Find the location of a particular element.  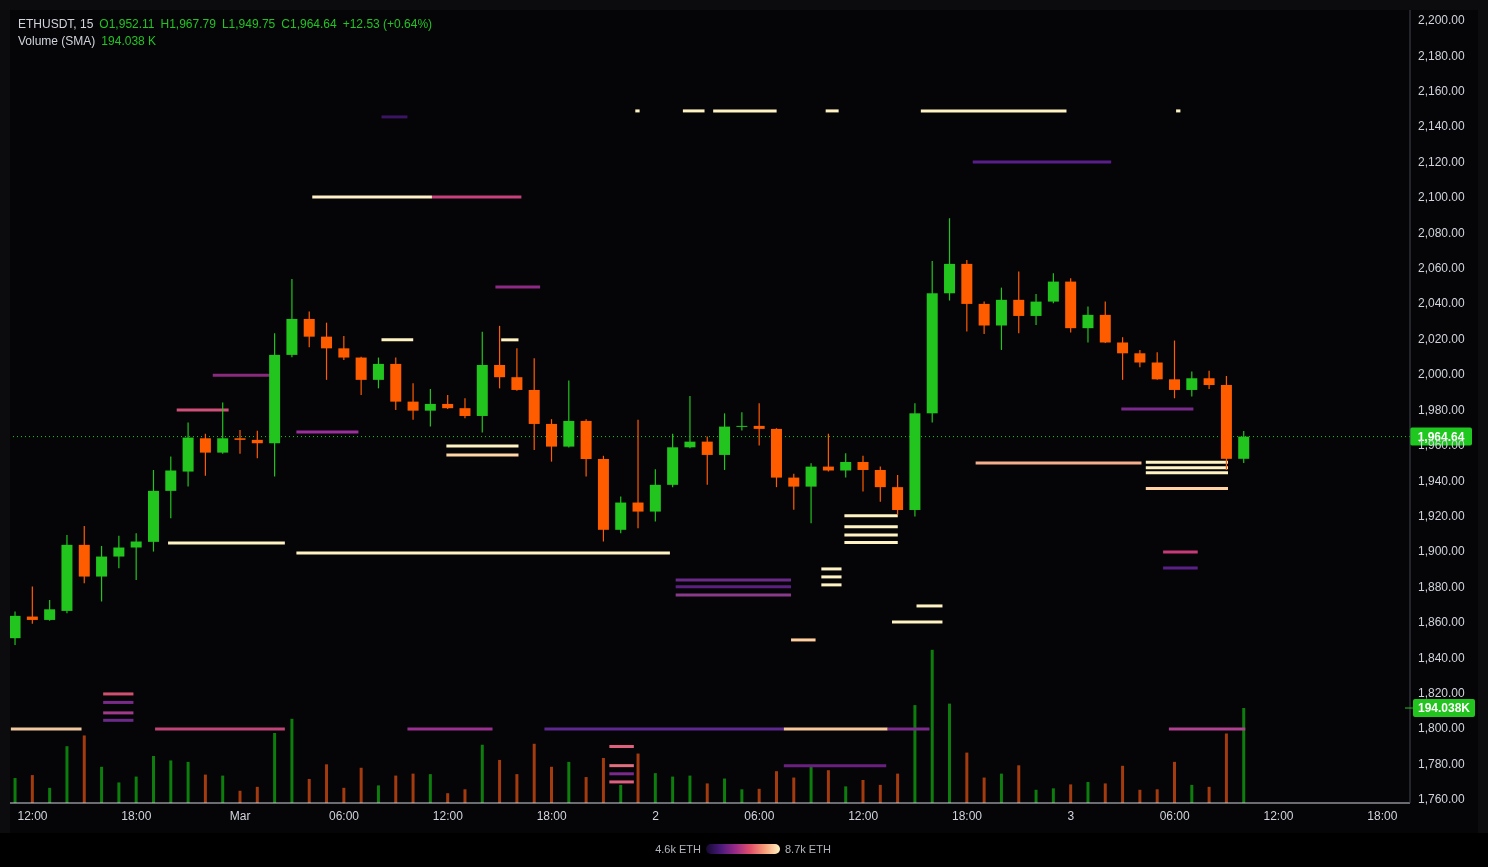

y-tick-label: 1,940.00 is located at coordinates (1442, 480).